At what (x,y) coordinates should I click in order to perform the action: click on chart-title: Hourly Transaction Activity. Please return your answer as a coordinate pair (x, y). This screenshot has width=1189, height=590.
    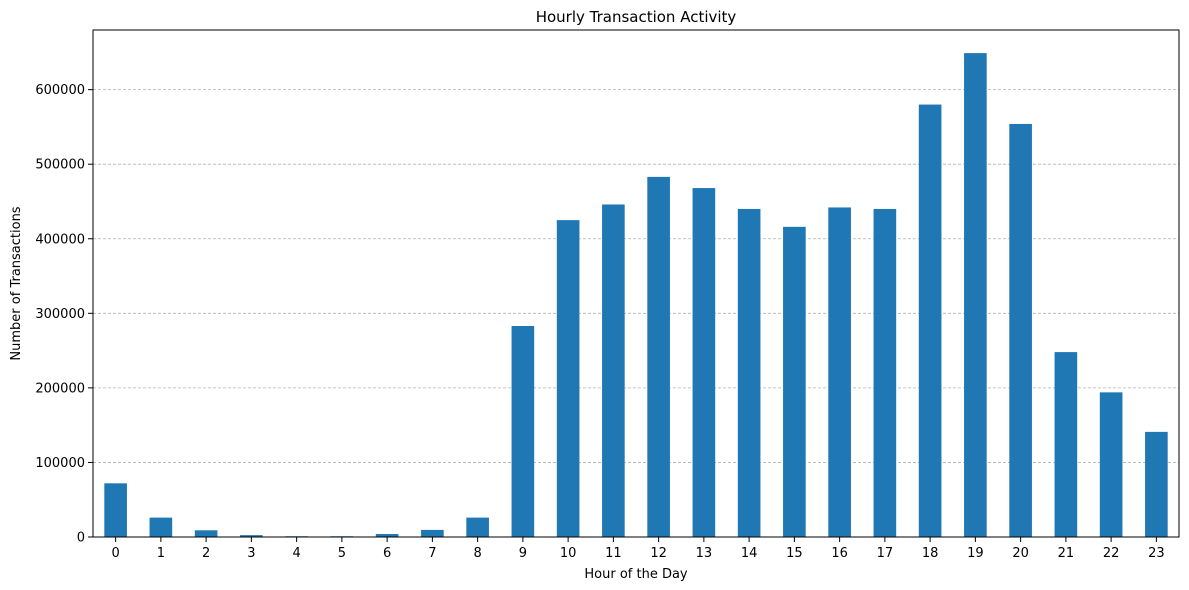
    Looking at the image, I should click on (636, 17).